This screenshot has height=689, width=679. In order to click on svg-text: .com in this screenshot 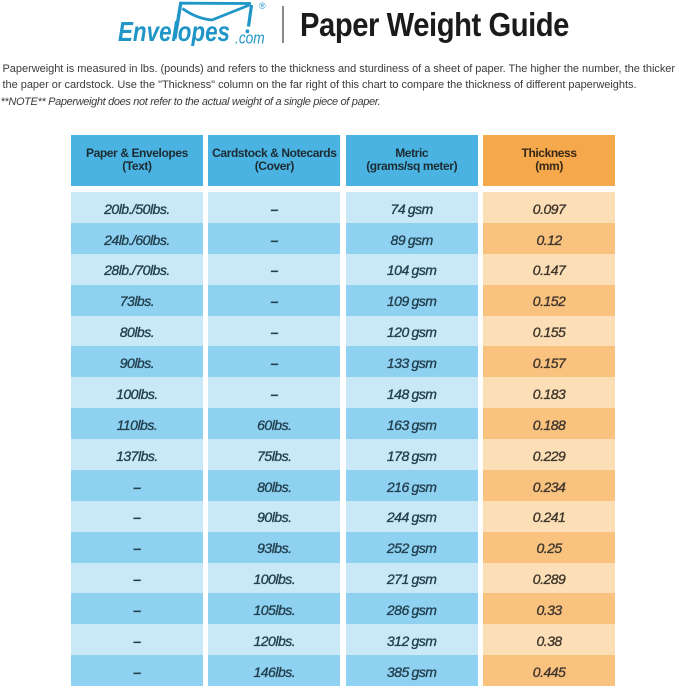, I will do `click(250, 37)`.